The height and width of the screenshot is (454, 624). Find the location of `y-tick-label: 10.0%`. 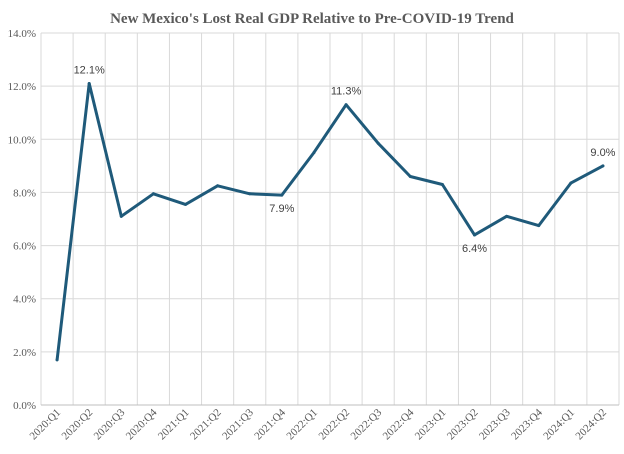

y-tick-label: 10.0% is located at coordinates (22, 140).